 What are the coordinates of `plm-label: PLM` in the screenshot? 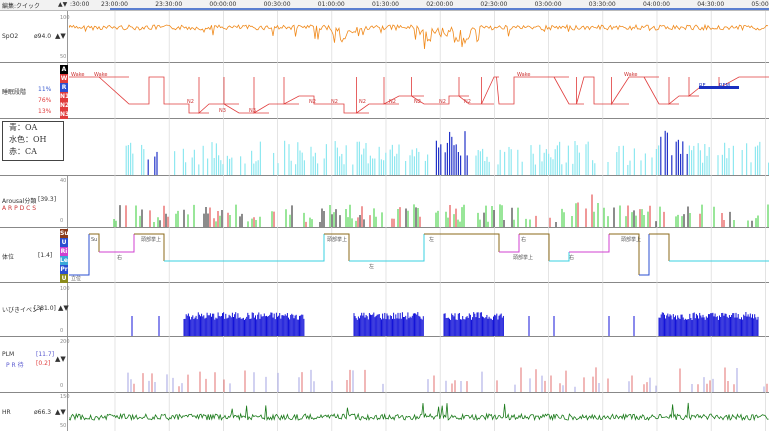 It's located at (8, 354).